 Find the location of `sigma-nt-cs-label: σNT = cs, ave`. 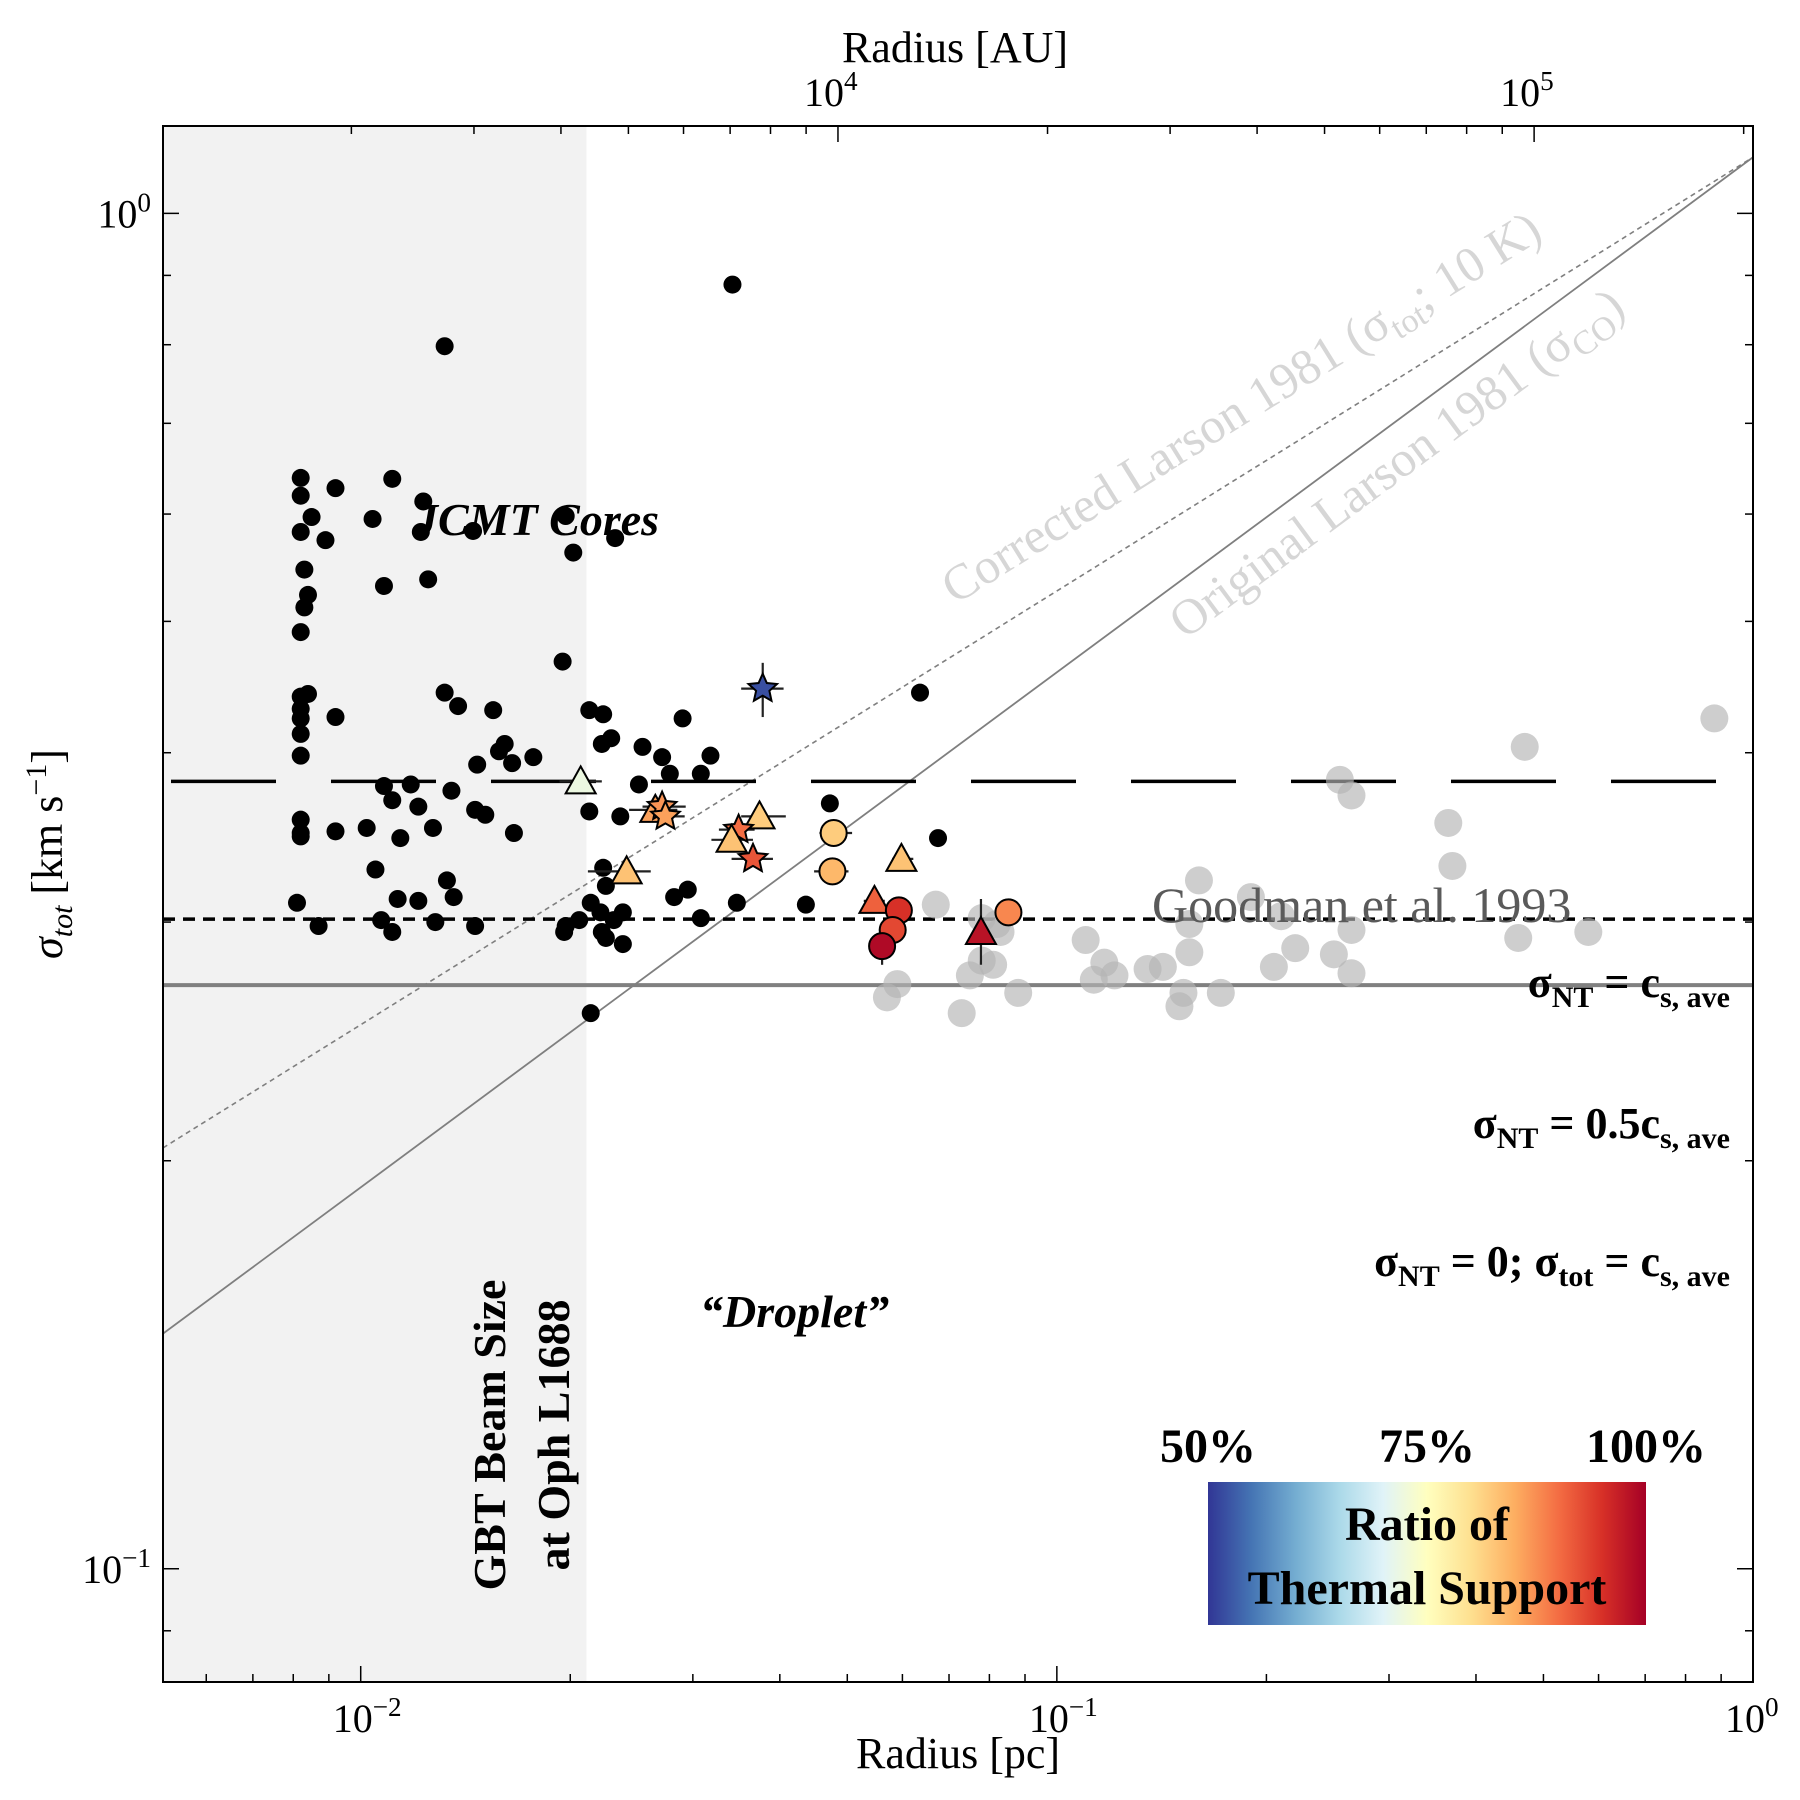

sigma-nt-cs-label: σNT = cs, ave is located at coordinates (1629, 986).